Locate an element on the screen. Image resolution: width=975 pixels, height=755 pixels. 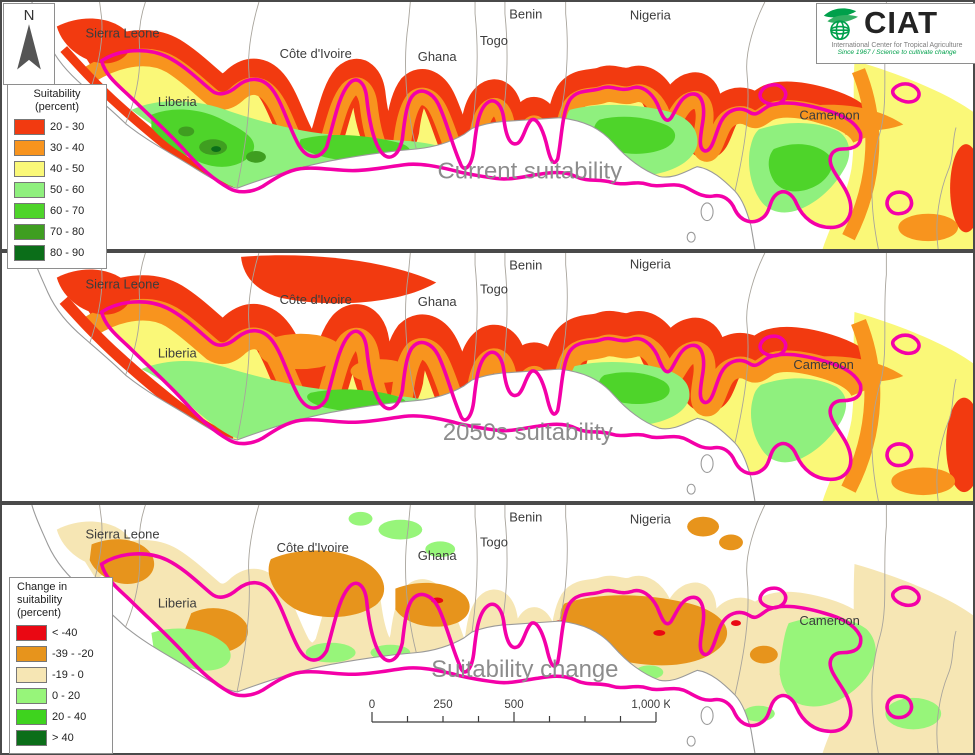
ciat-logo-text: CIAT is located at coordinates (901, 22).